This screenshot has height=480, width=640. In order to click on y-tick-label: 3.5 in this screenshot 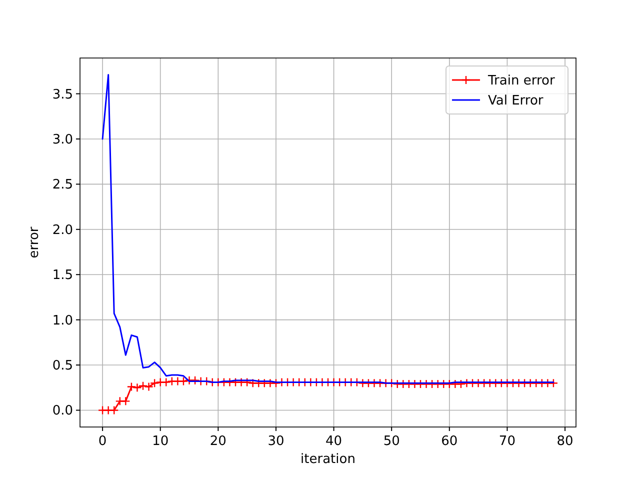, I will do `click(62, 94)`.